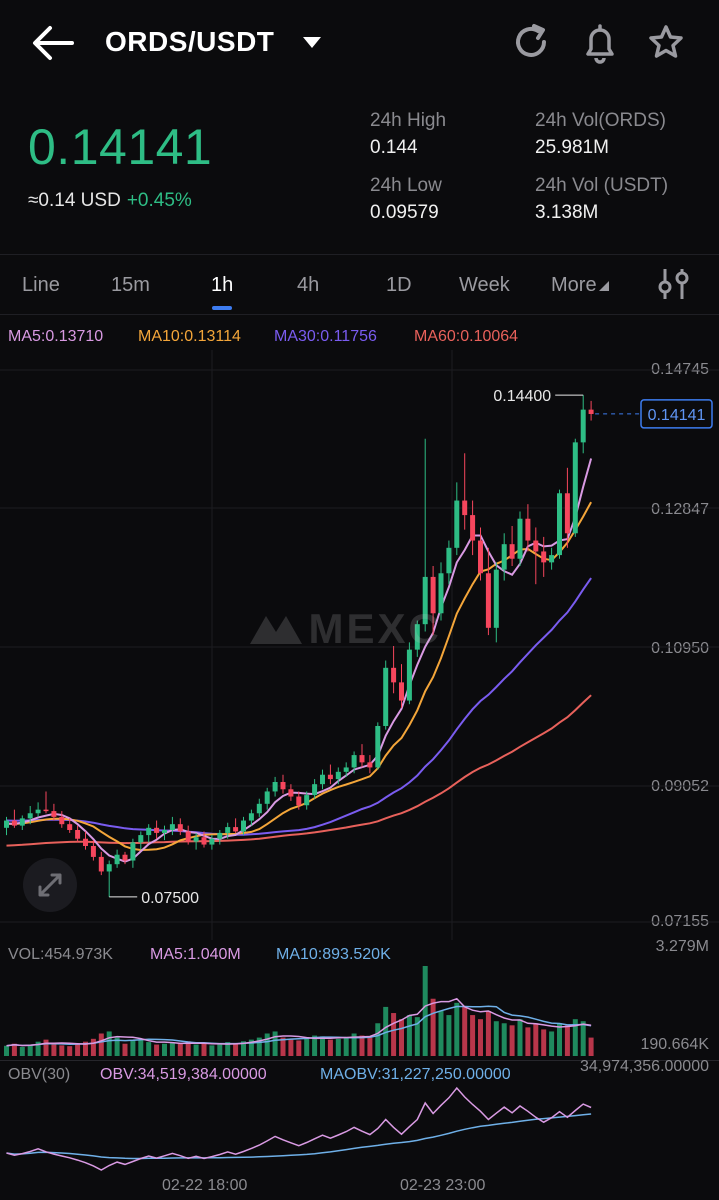 This screenshot has width=719, height=1200. I want to click on top-bar: ORDS/USDT, so click(359, 45).